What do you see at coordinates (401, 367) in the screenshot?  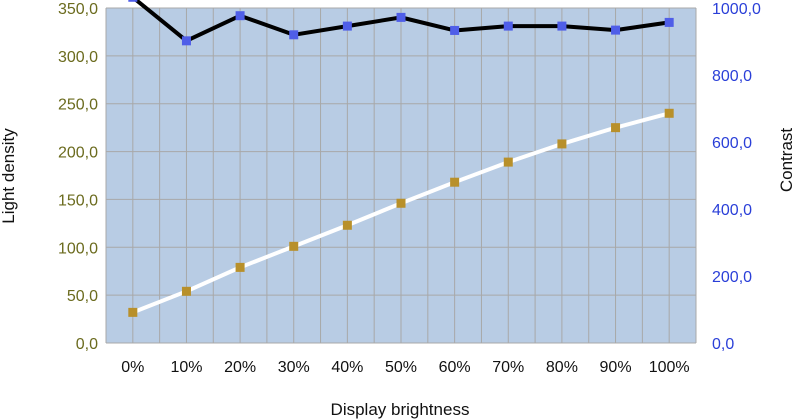 I see `x-tick-label: 50%` at bounding box center [401, 367].